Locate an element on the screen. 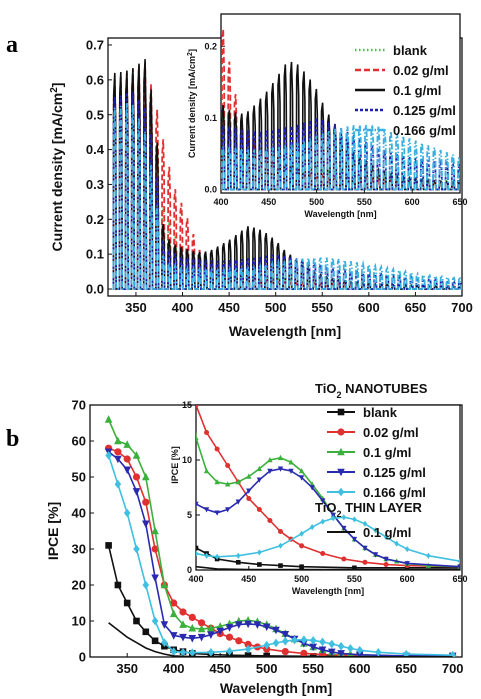  x-tick-label: 450 is located at coordinates (220, 668).